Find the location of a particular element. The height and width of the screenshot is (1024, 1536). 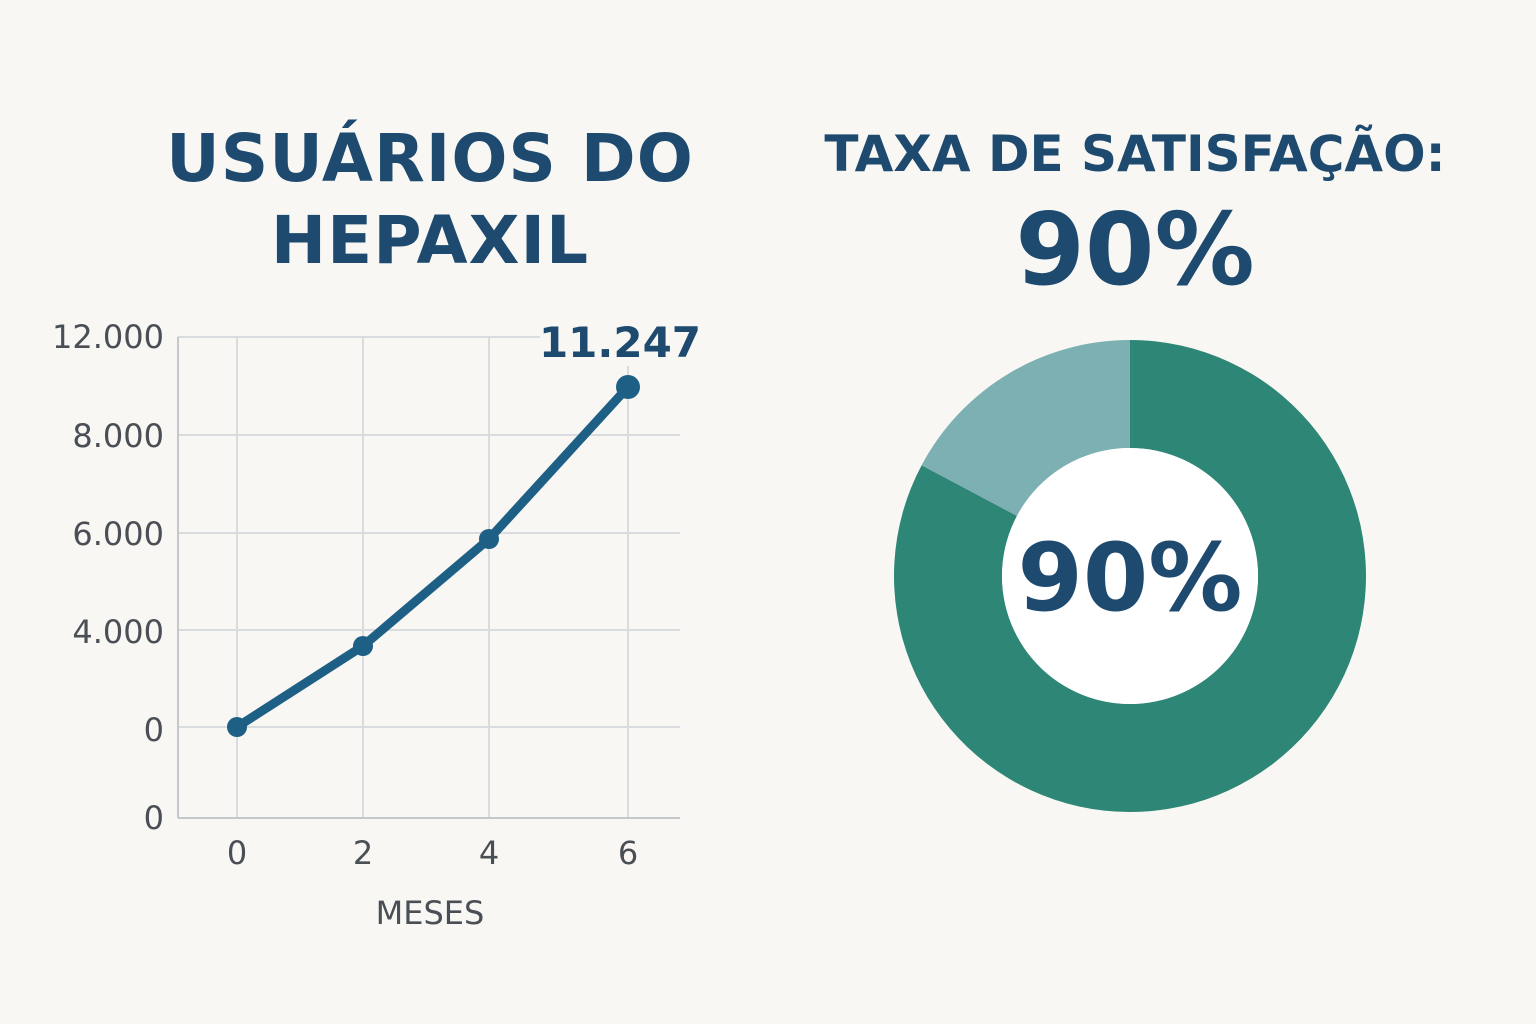

donut-center-label: 90% is located at coordinates (1130, 578).